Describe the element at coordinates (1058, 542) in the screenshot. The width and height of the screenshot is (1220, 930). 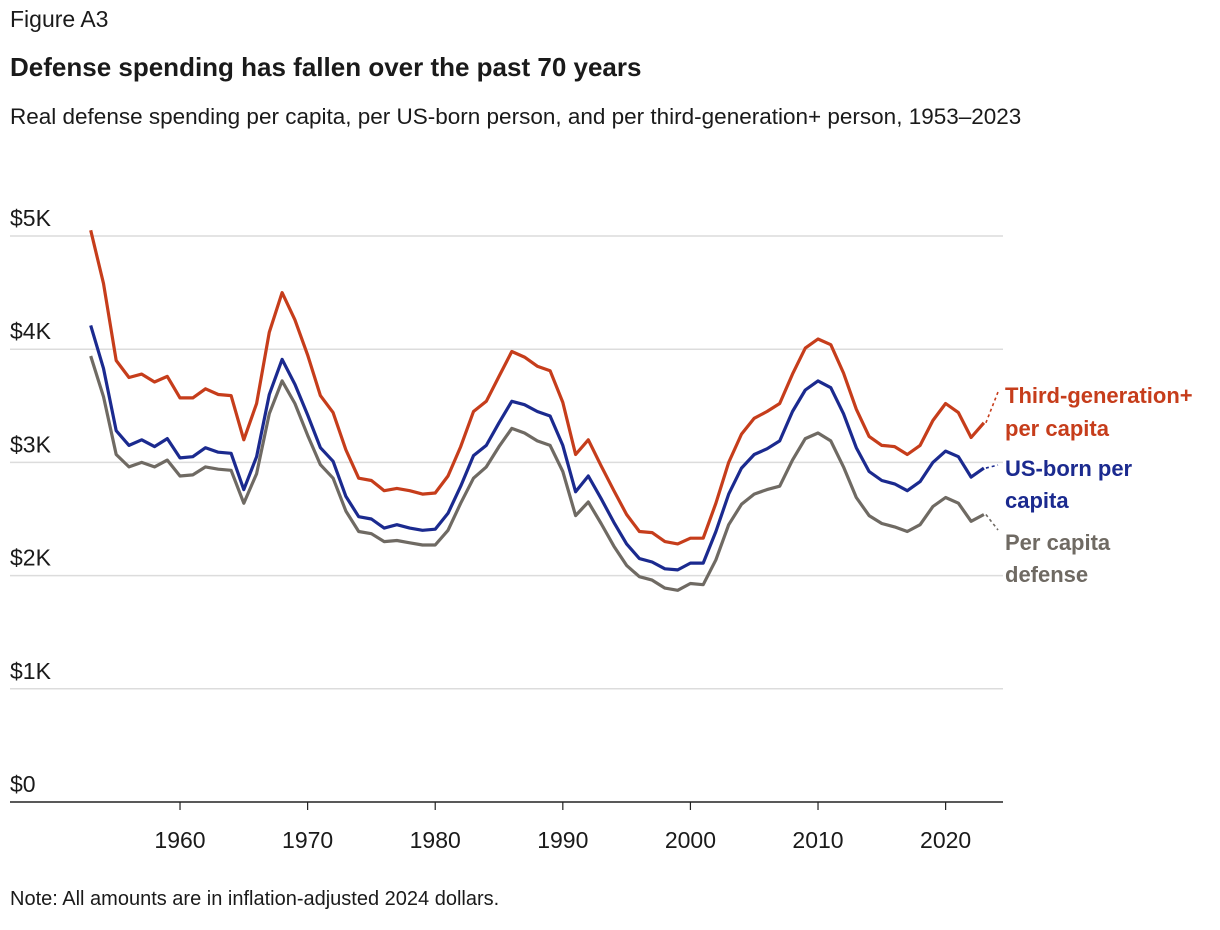
I see `series-label: Per capita` at that location.